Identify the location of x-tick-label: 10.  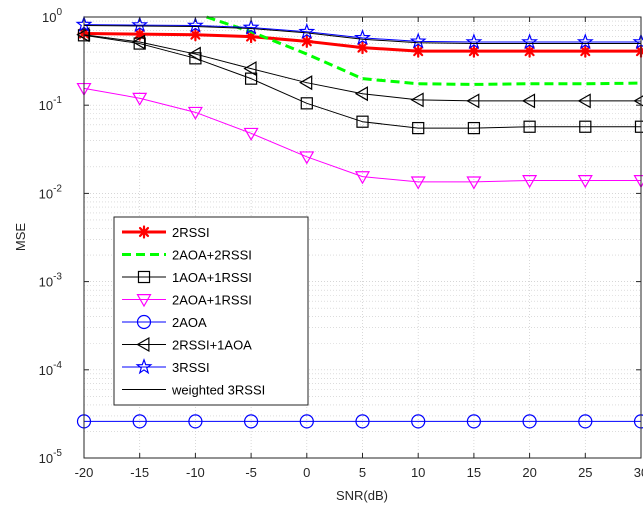
(418, 472).